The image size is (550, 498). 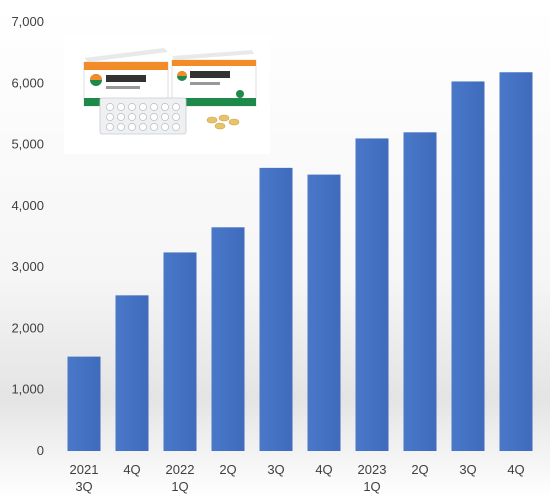 What do you see at coordinates (27, 327) in the screenshot?
I see `y-tick-label: 2,000` at bounding box center [27, 327].